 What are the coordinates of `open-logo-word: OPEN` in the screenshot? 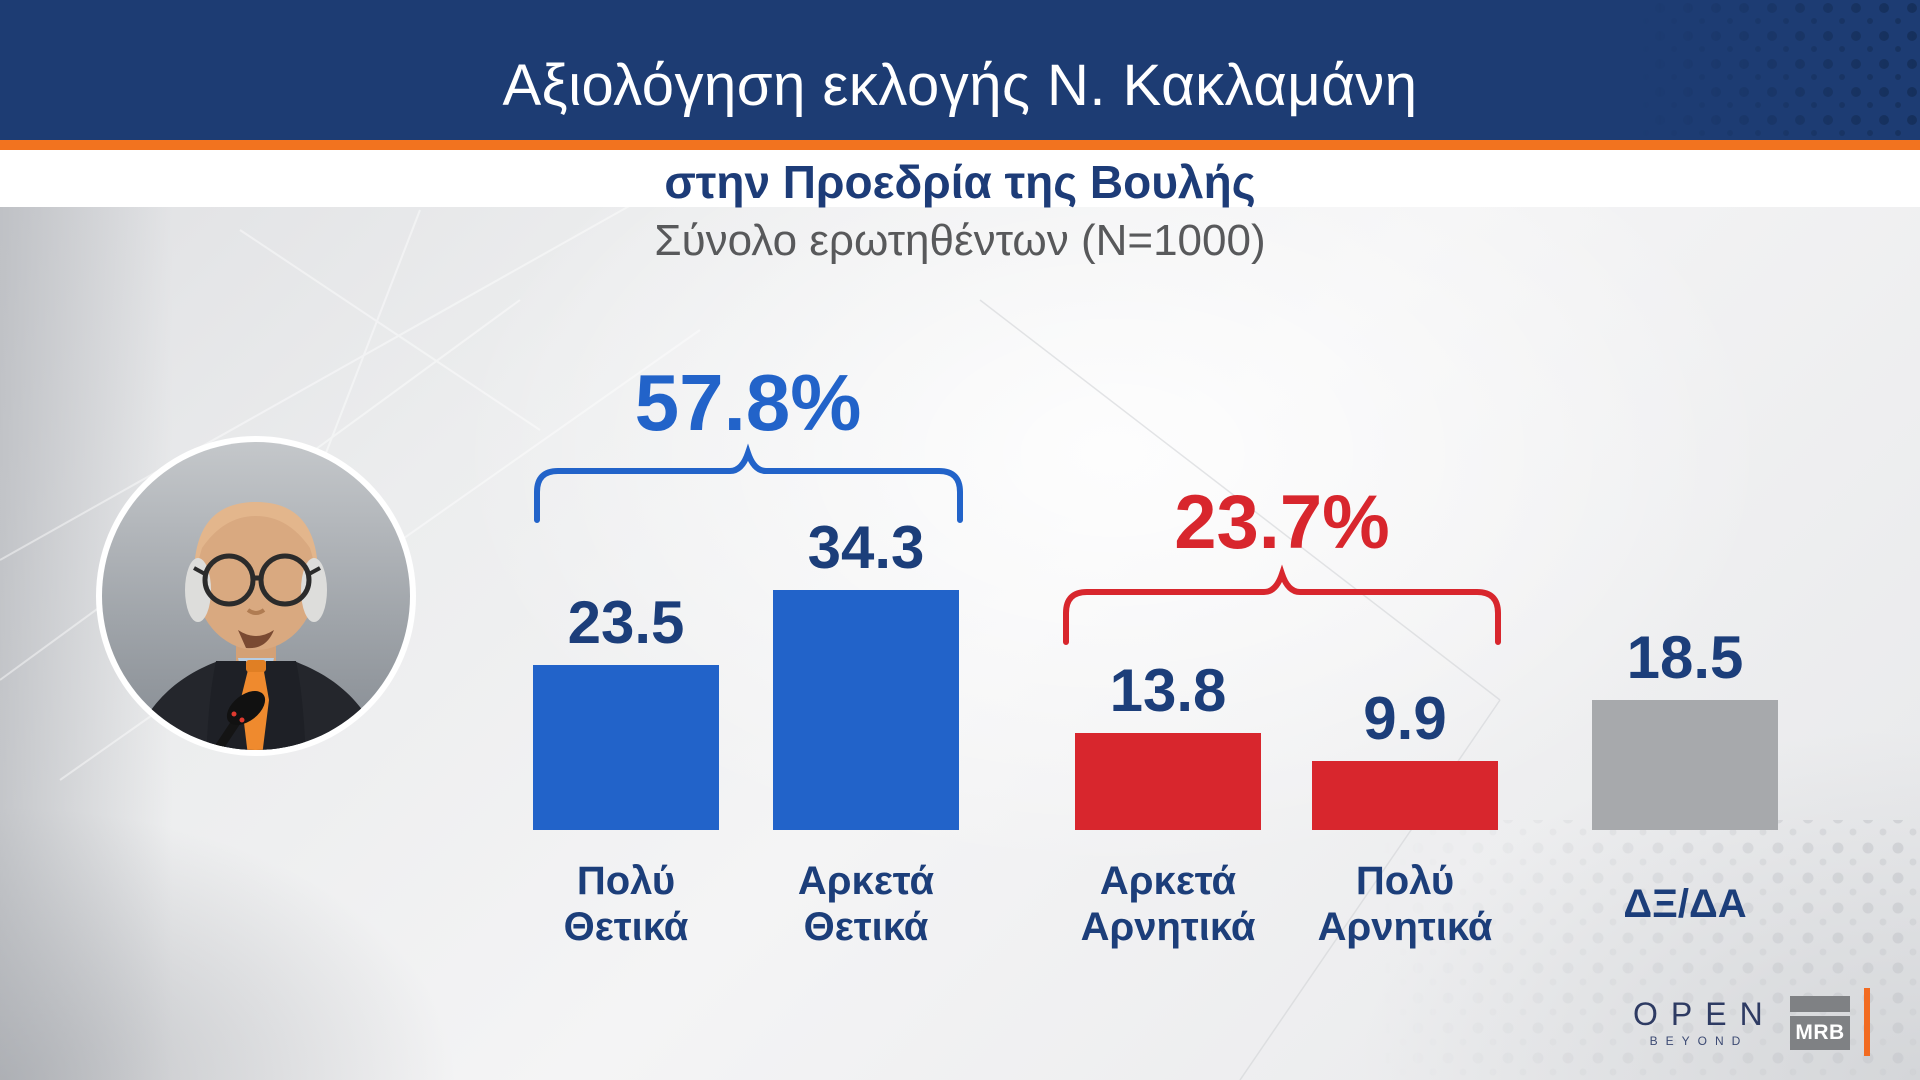 It's located at (1704, 1014).